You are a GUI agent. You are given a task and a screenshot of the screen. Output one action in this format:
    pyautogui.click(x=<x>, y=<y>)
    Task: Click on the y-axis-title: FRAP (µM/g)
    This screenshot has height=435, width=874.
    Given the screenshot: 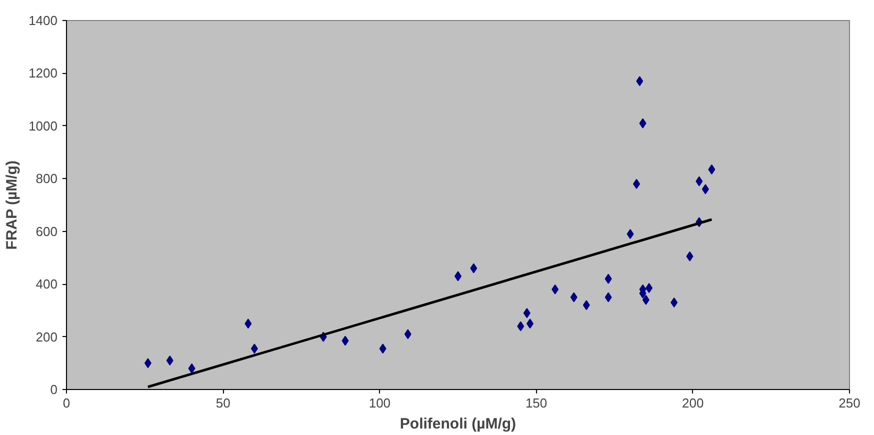 What is the action you would take?
    pyautogui.click(x=12, y=205)
    